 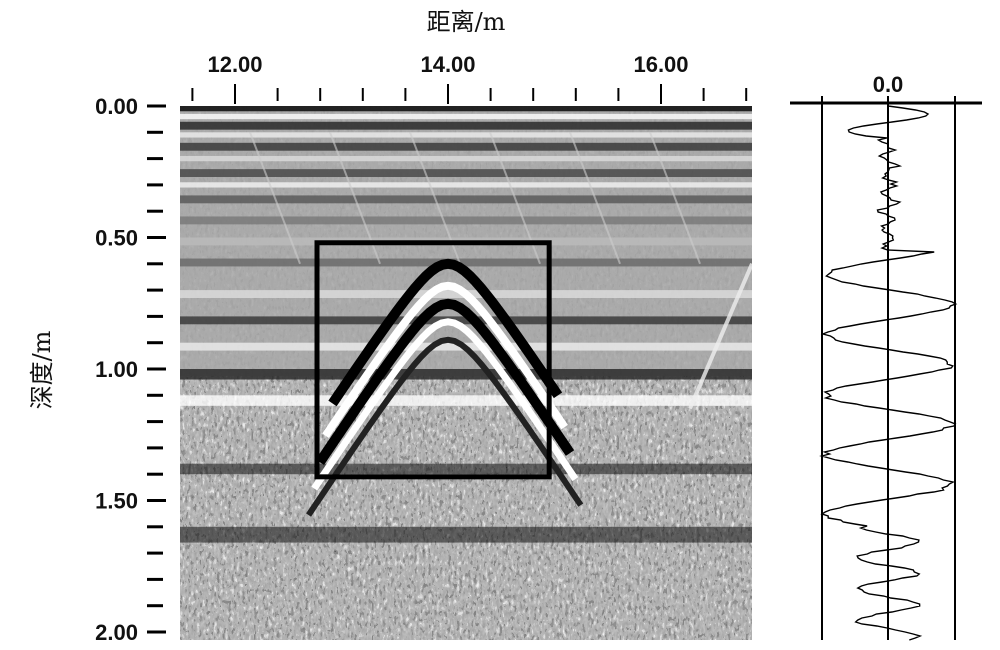 What do you see at coordinates (116, 238) in the screenshot?
I see `y-tick-label: 0.50` at bounding box center [116, 238].